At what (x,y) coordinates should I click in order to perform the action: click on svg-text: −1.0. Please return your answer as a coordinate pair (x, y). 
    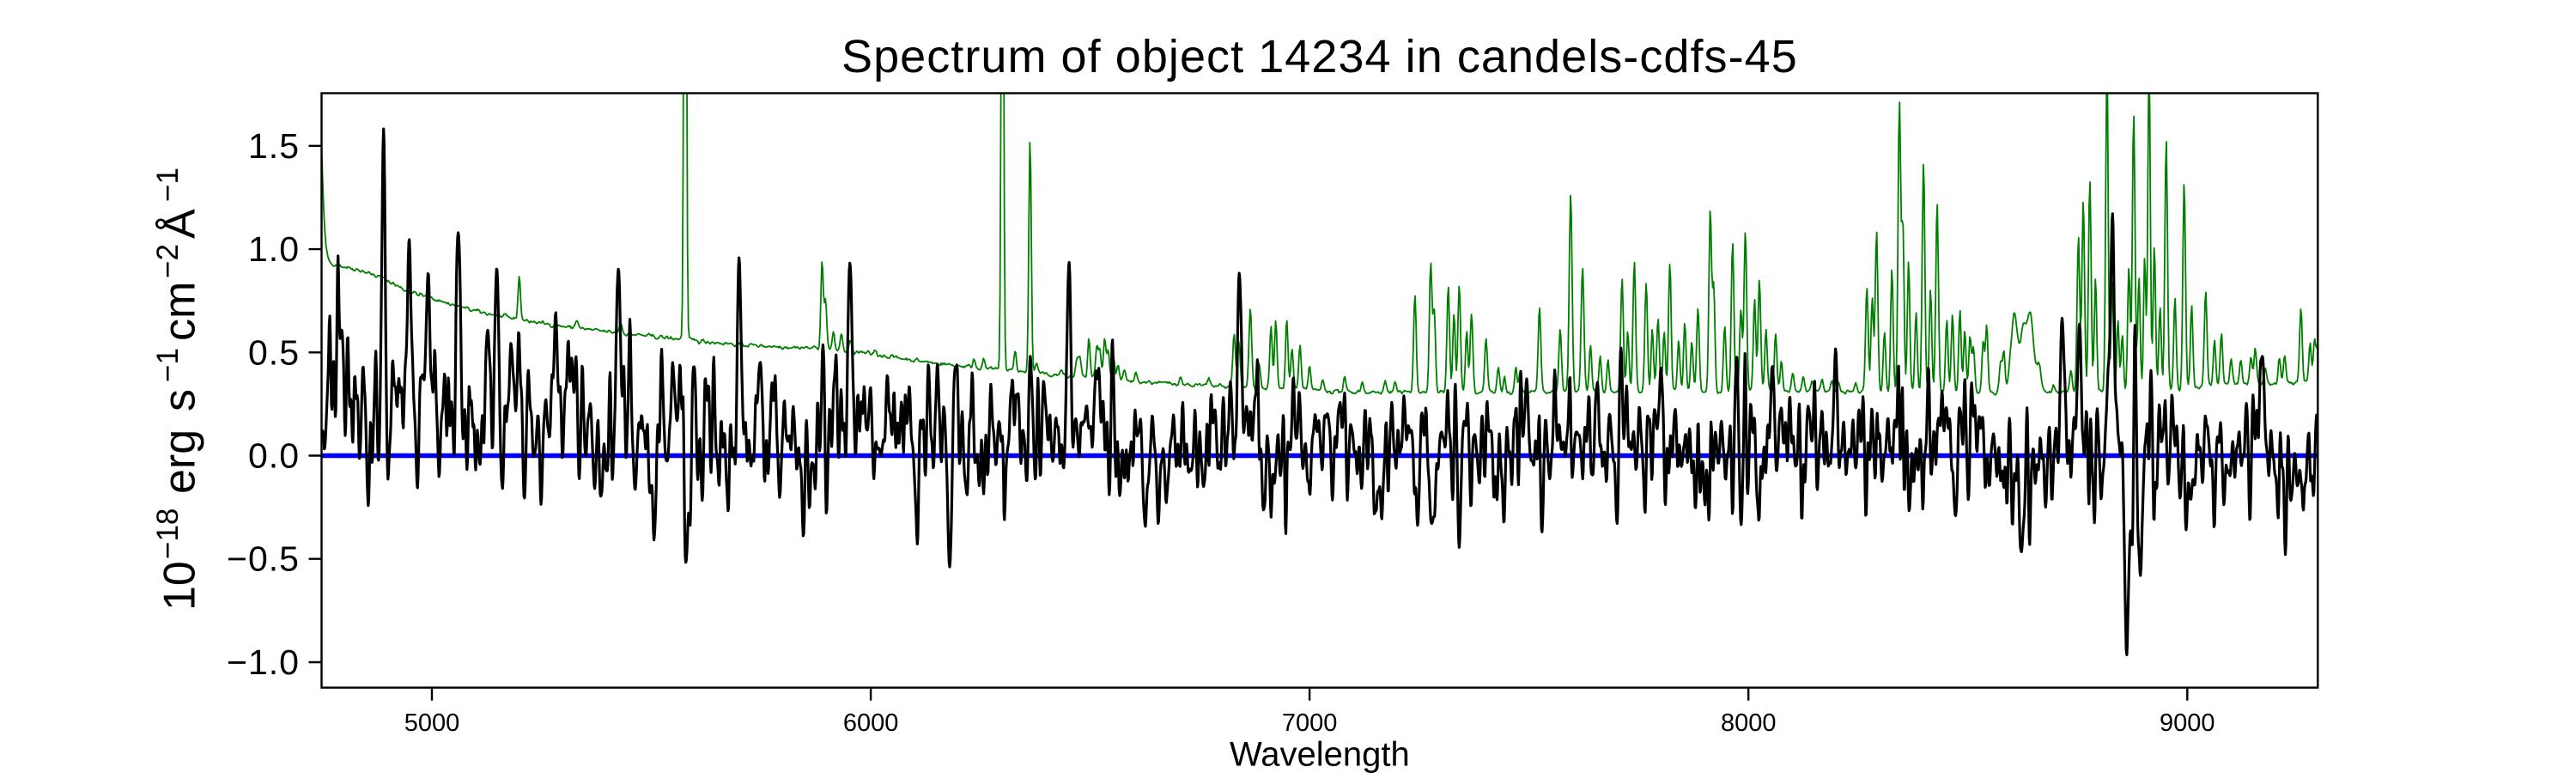
    Looking at the image, I should click on (263, 662).